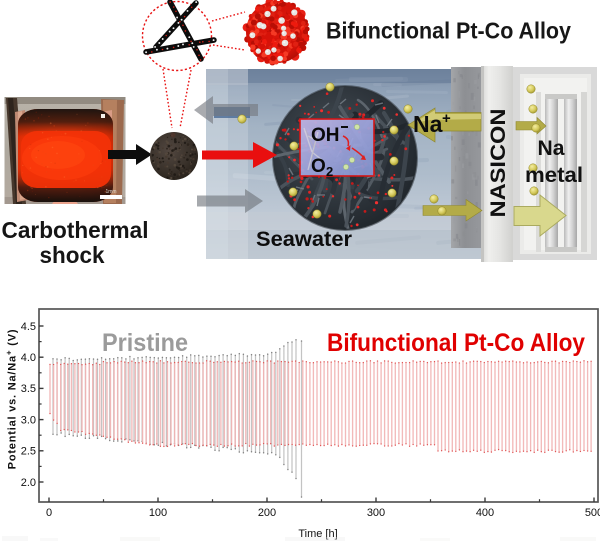  Describe the element at coordinates (485, 513) in the screenshot. I see `svg-text: 400` at that location.